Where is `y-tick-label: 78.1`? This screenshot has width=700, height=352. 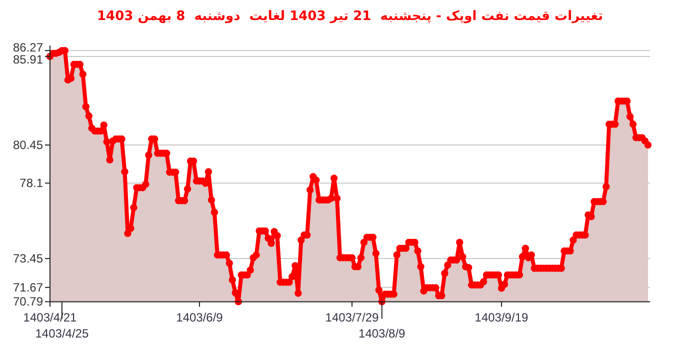 y-tick-label: 78.1 is located at coordinates (32, 183).